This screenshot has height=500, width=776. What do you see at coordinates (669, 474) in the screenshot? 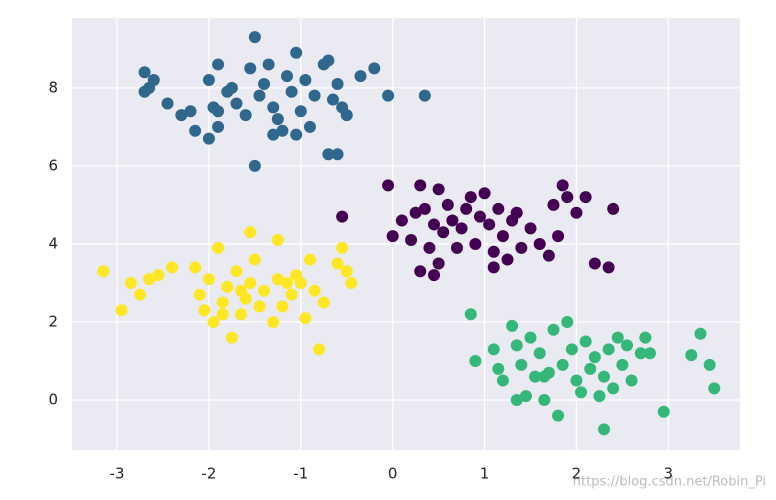
I see `x-tick-label: 3` at bounding box center [669, 474].